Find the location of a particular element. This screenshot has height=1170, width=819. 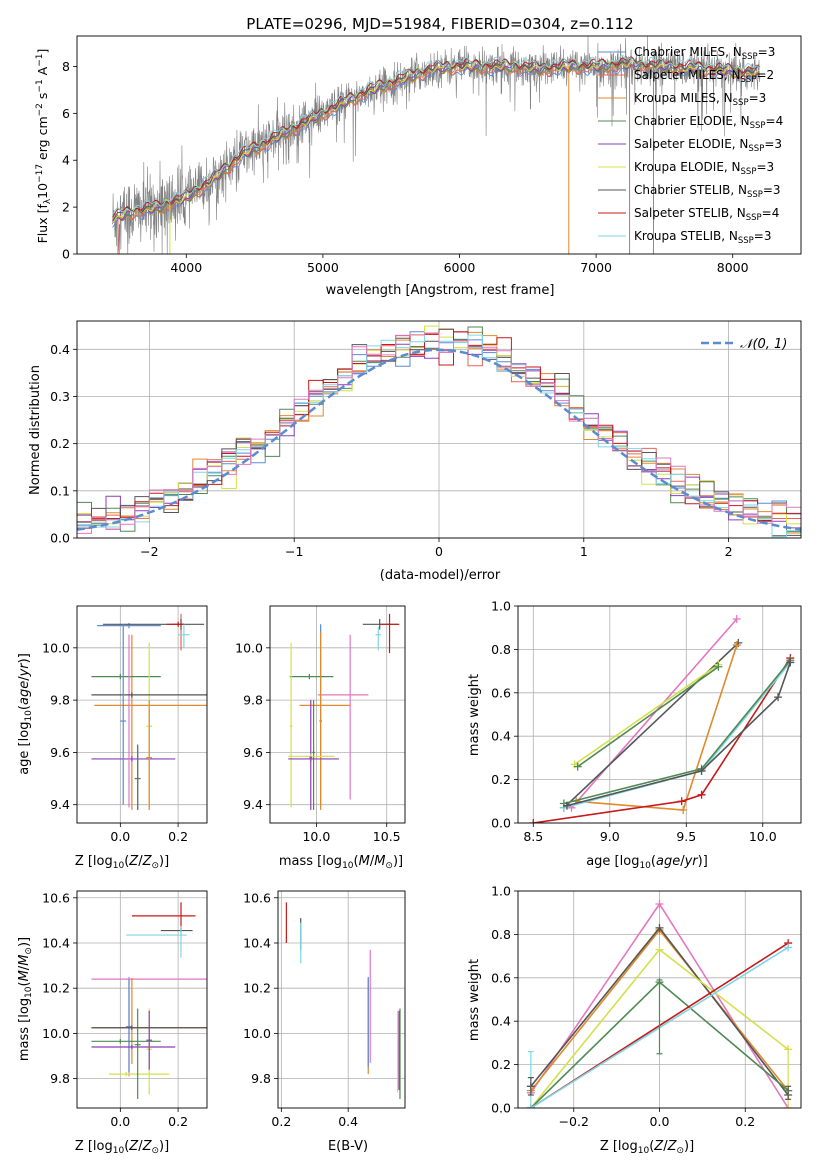

age-vs-mass-xlabel: mass [log10(M/M⊙)] is located at coordinates (341, 862).